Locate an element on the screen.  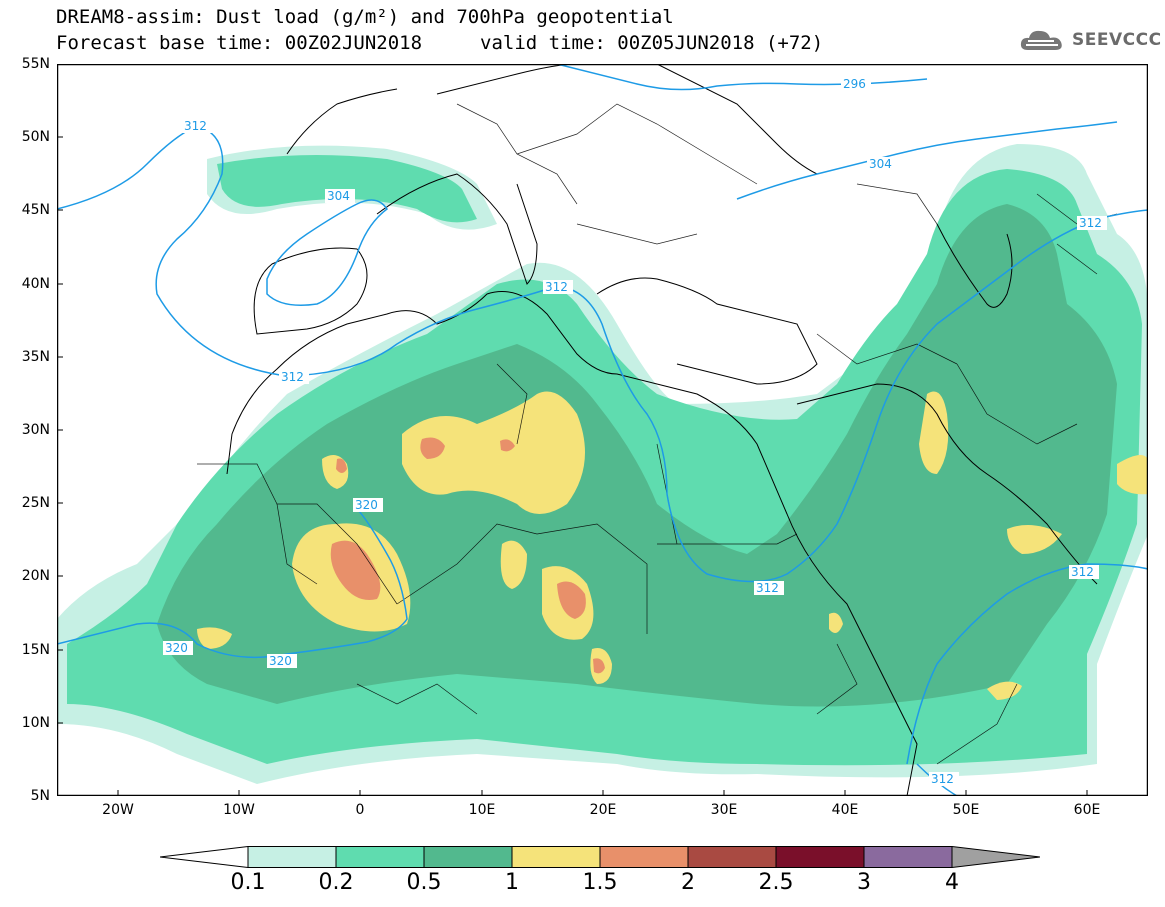
colorbar-label: 0.5 is located at coordinates (424, 882).